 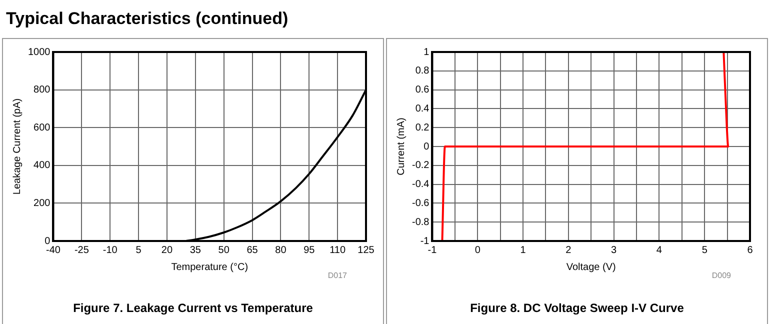 I want to click on x-tick-label: 3, so click(x=614, y=250).